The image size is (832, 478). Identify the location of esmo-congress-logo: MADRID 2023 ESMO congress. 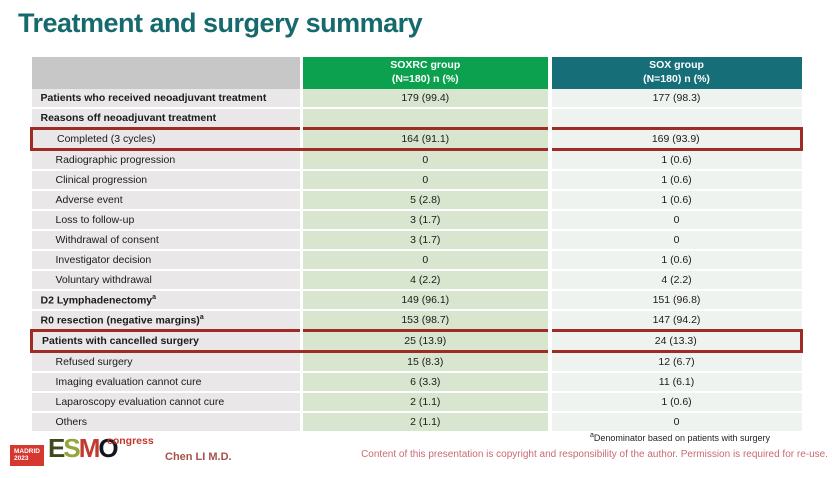
(90, 453).